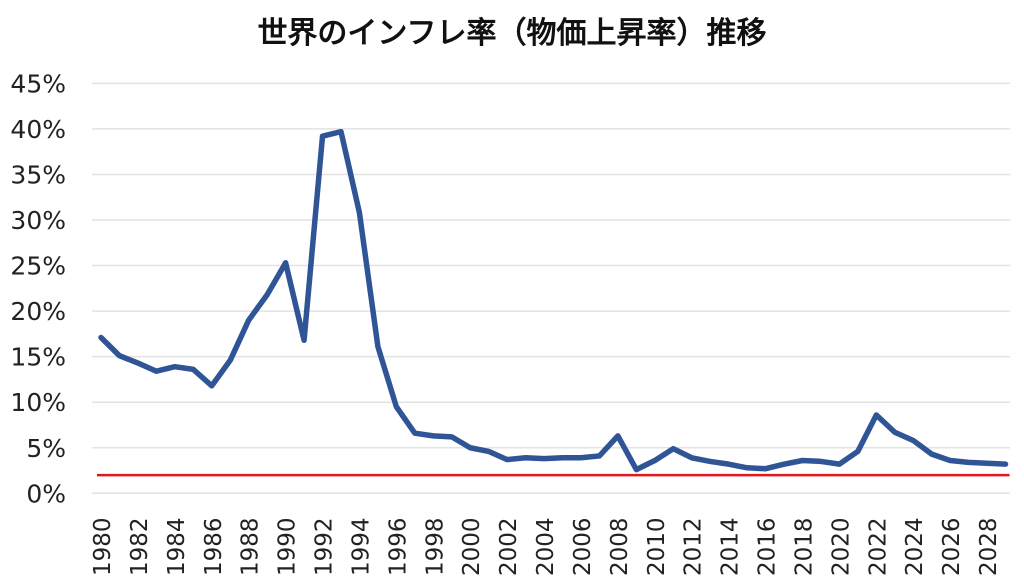 The image size is (1024, 586). I want to click on x-tick-label: 2004, so click(546, 546).